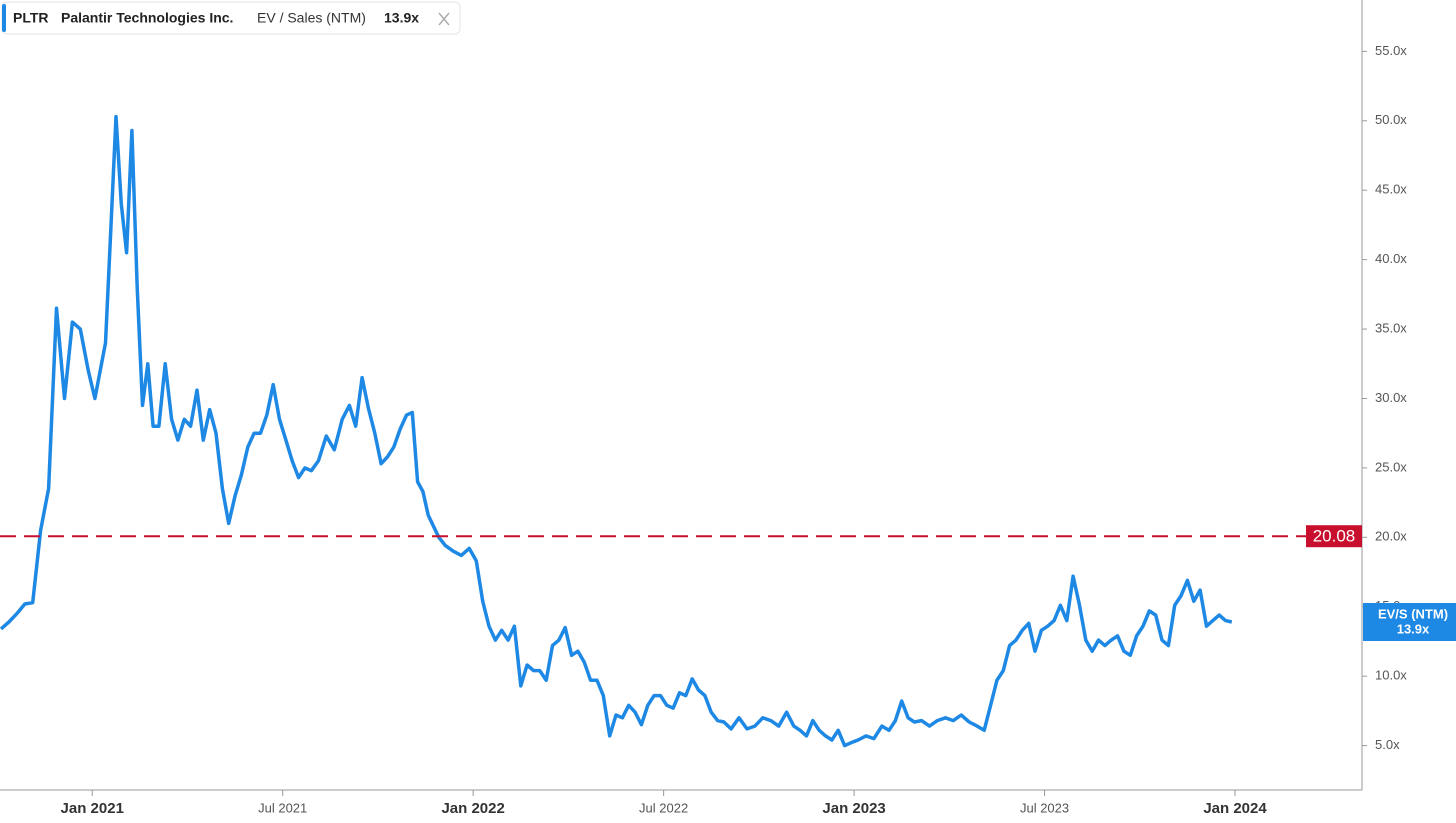 This screenshot has height=823, width=1456. What do you see at coordinates (401, 18) in the screenshot?
I see `last-value: 13.9x` at bounding box center [401, 18].